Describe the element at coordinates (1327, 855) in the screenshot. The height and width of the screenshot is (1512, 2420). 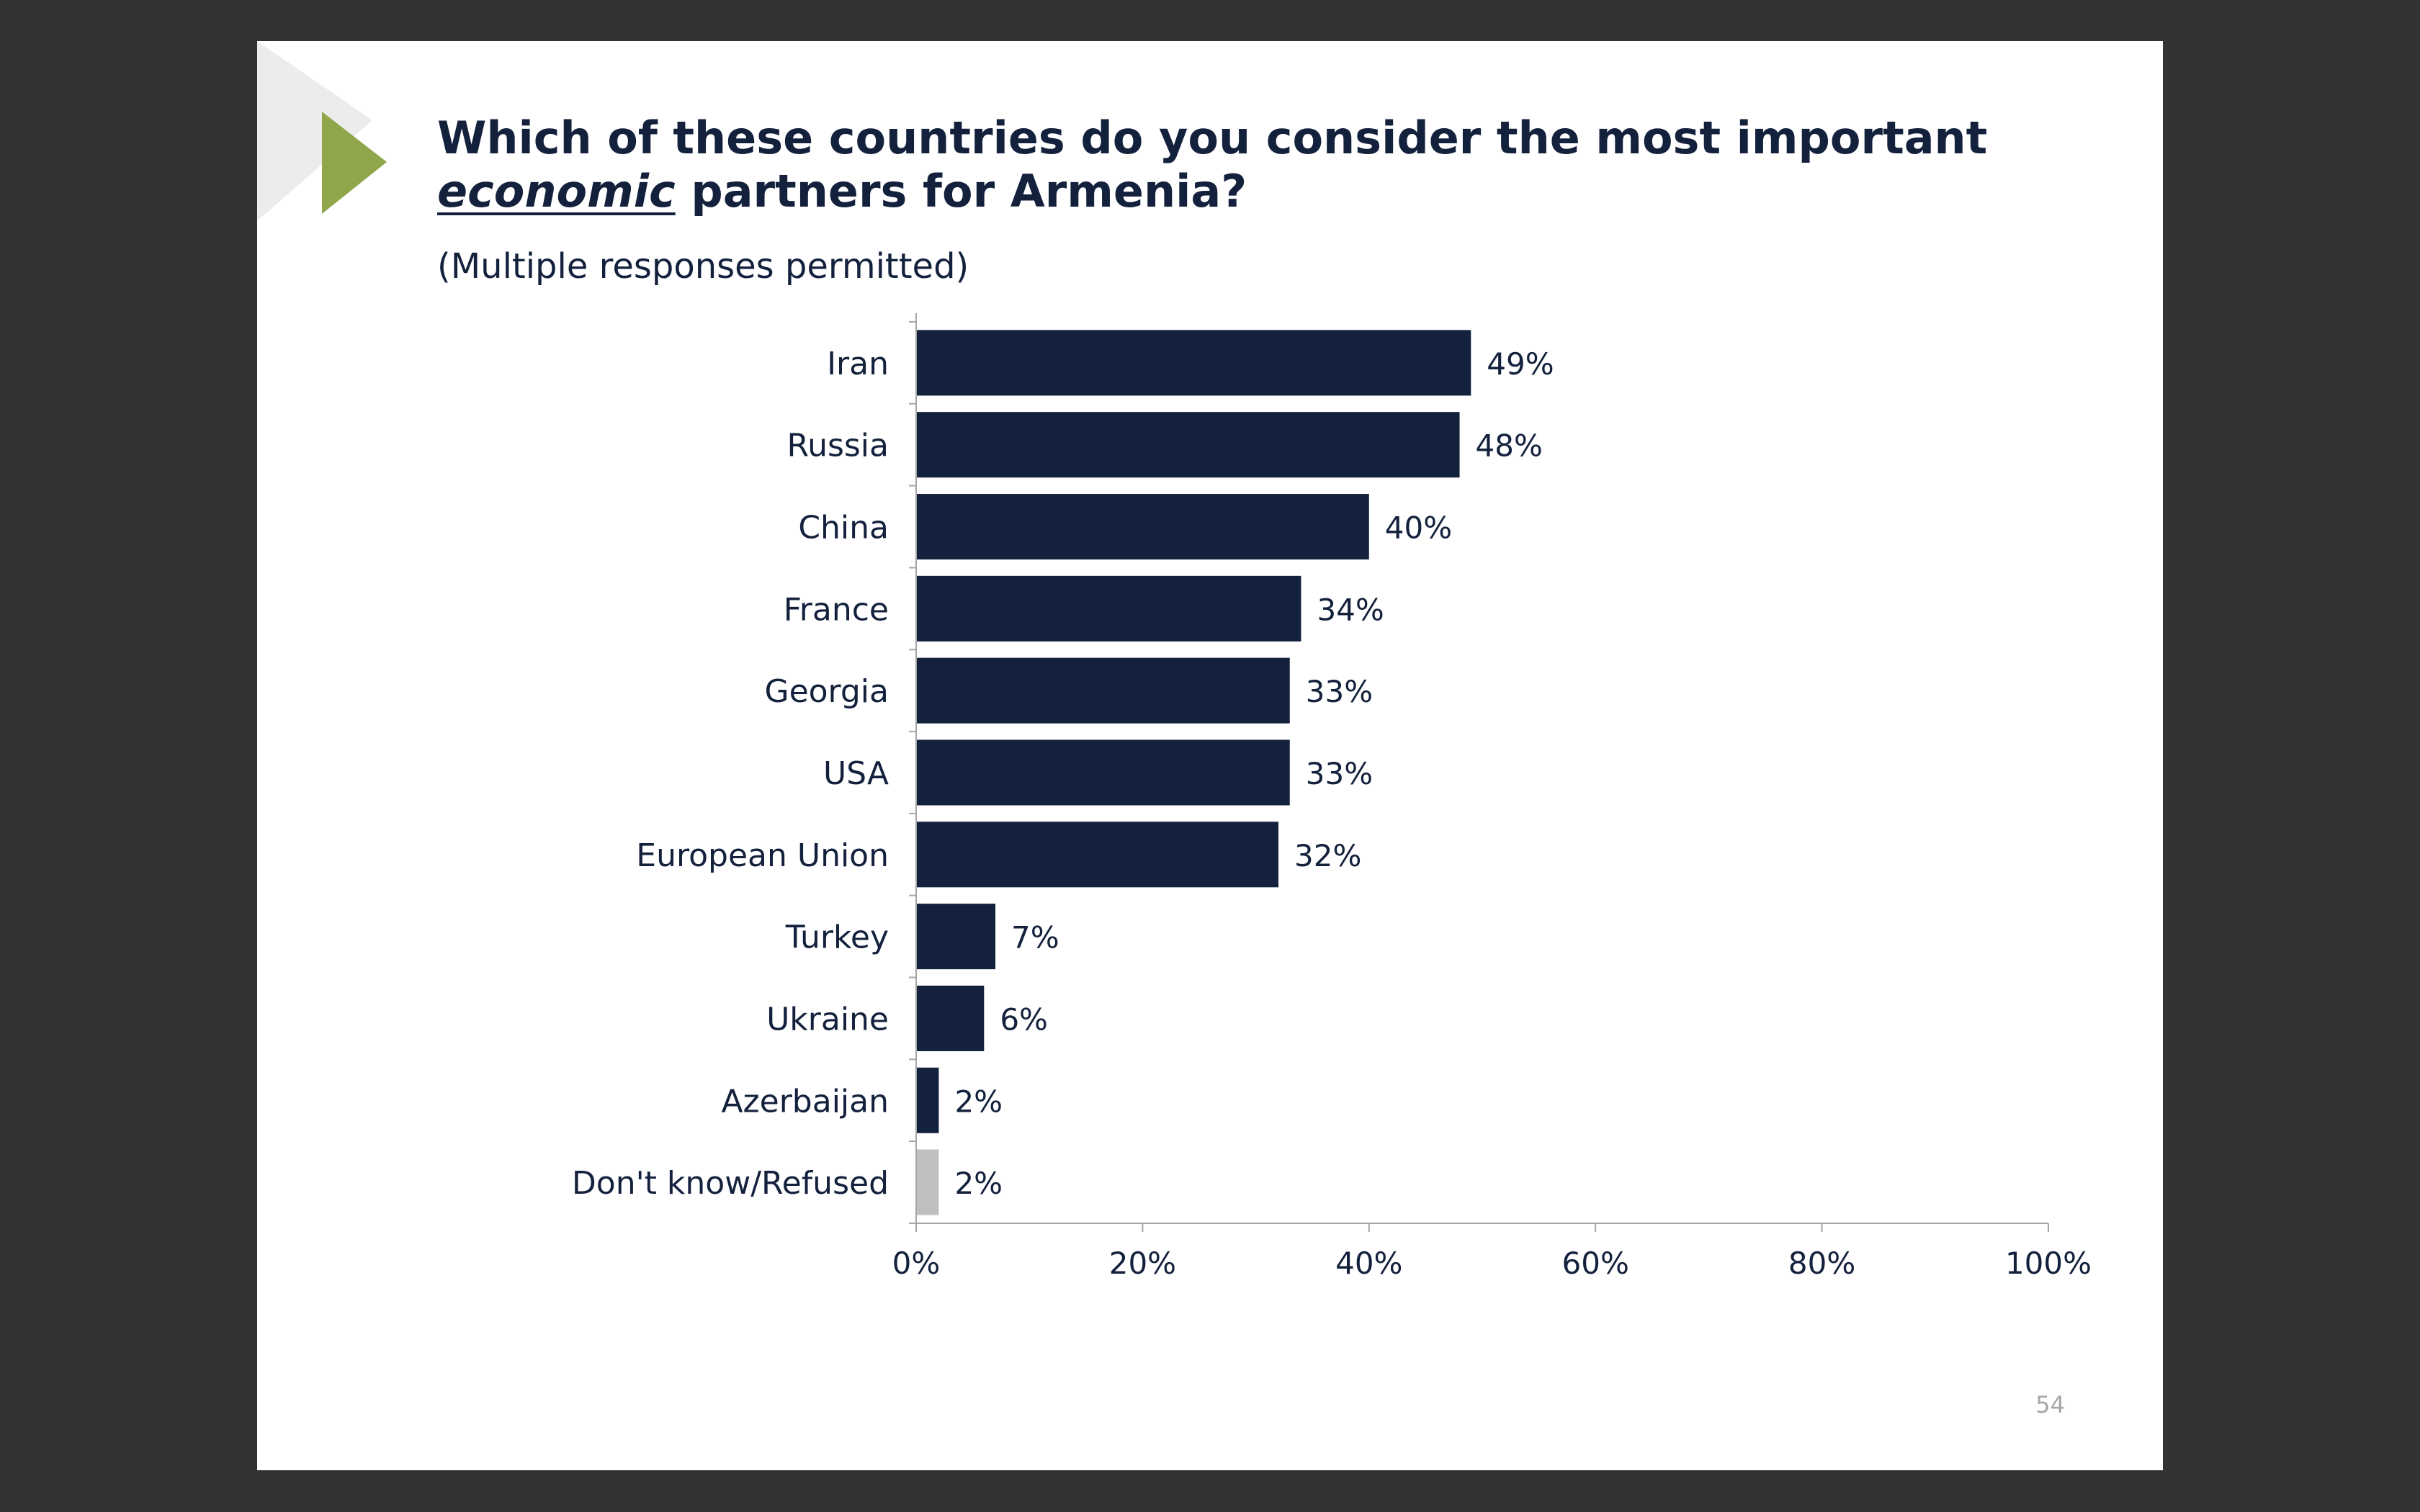
I see `value-label: 32%` at that location.